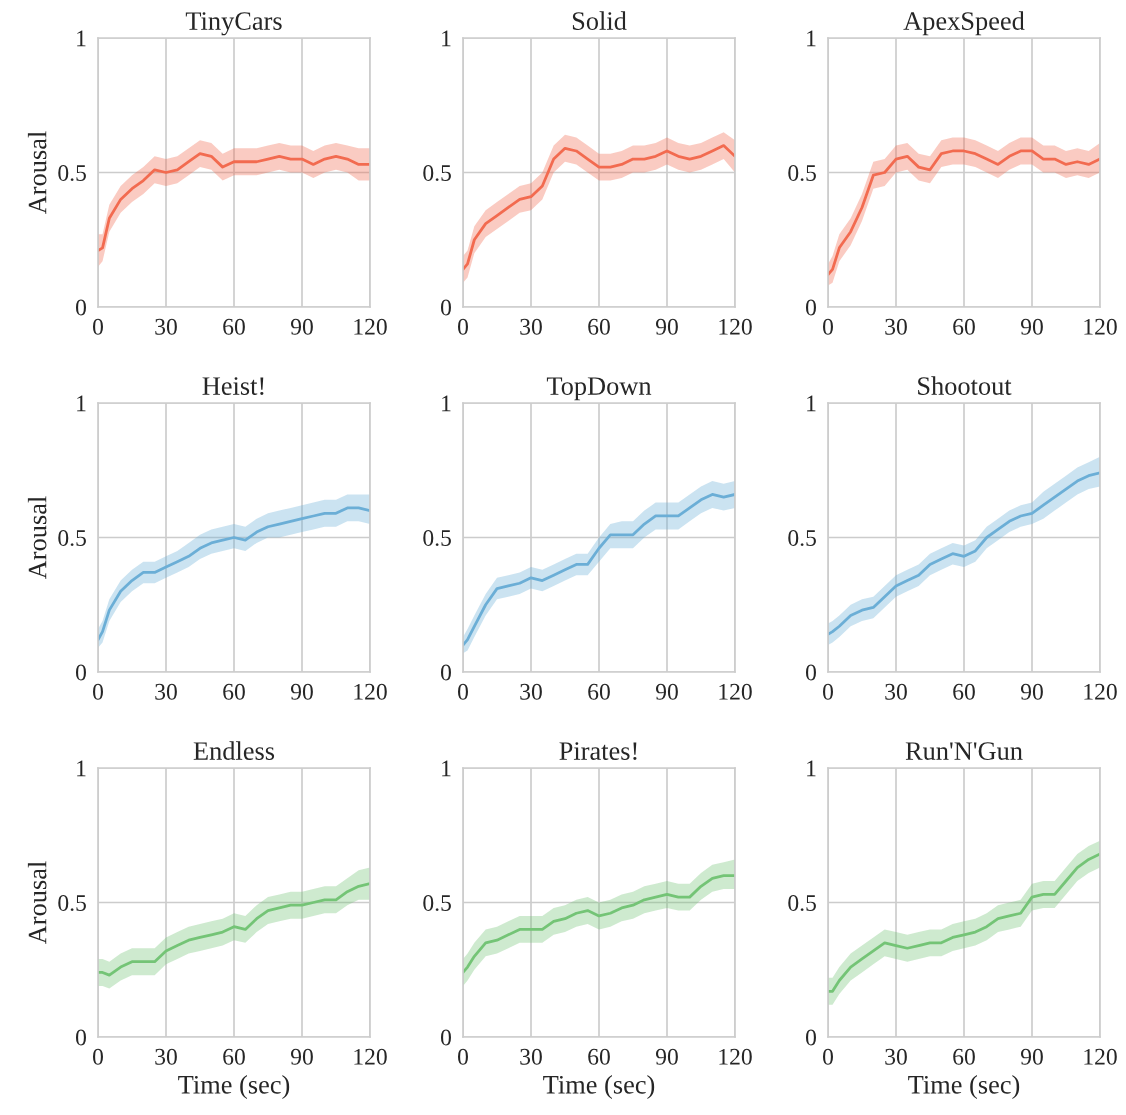 This screenshot has height=1115, width=1126. What do you see at coordinates (964, 23) in the screenshot?
I see `chart-title: ApexSpeed` at bounding box center [964, 23].